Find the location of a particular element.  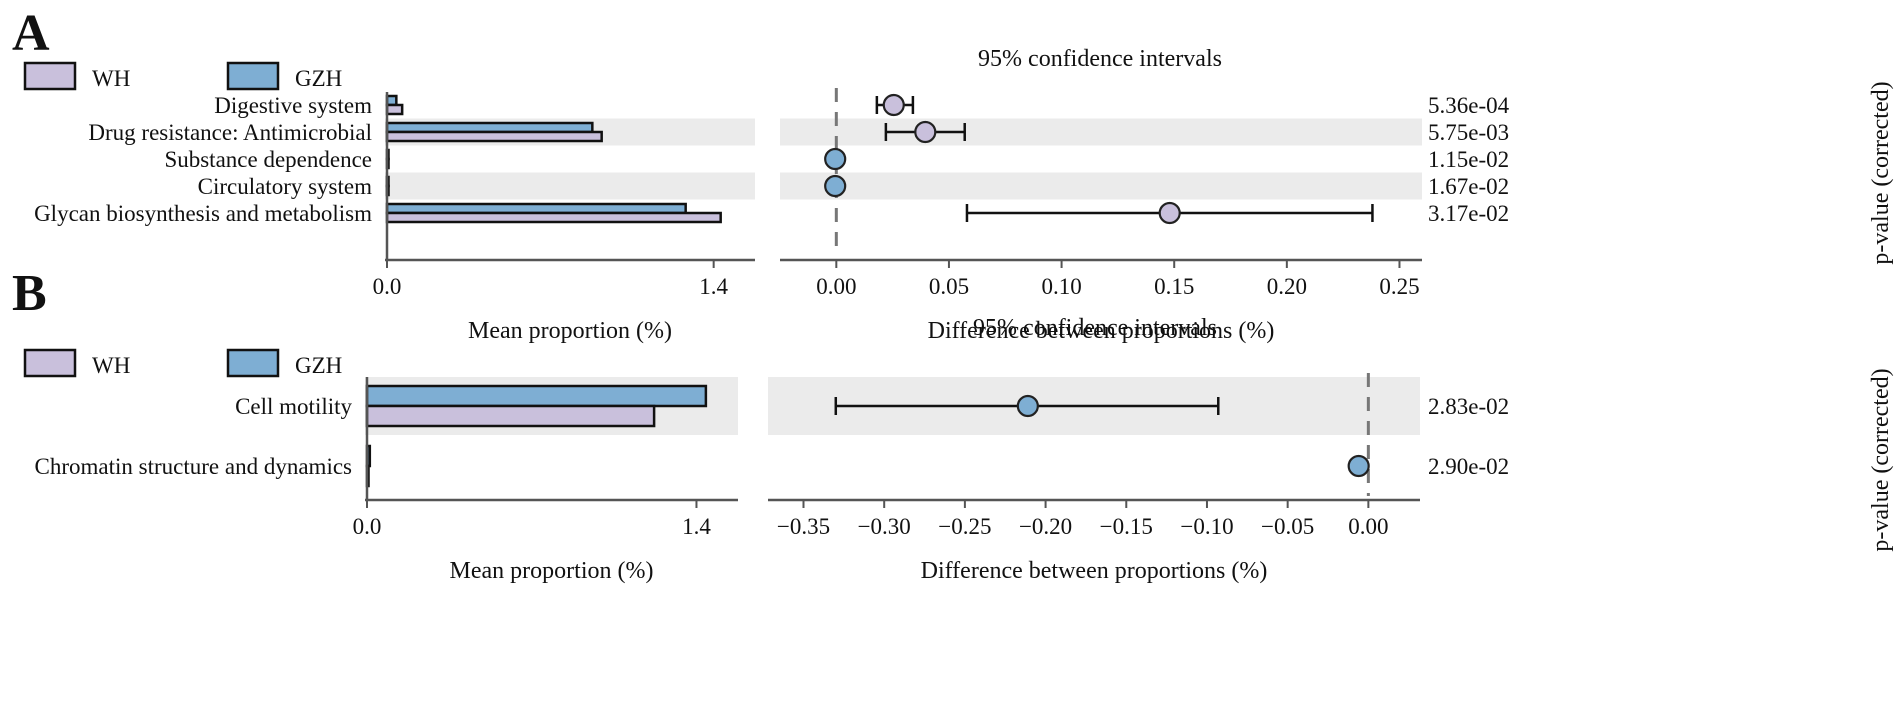

diff-x-tick-label: −0.10 is located at coordinates (1206, 526).